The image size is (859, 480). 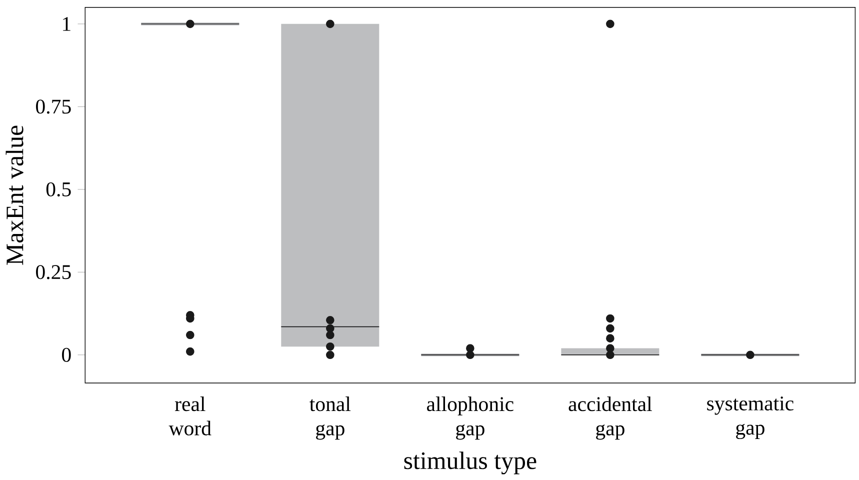 What do you see at coordinates (470, 463) in the screenshot?
I see `x-axis-title: stimulus type` at bounding box center [470, 463].